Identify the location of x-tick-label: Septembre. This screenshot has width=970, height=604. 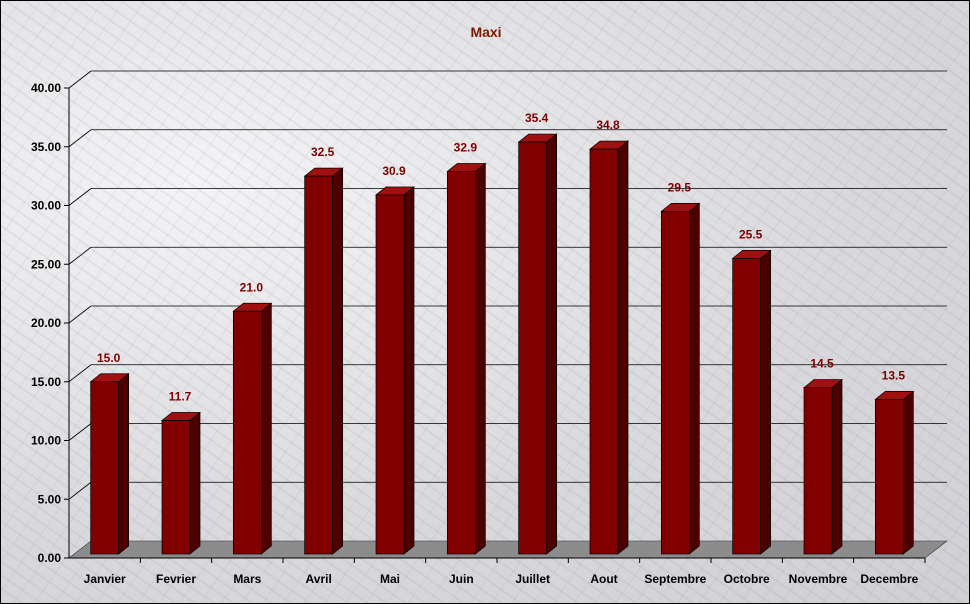
(675, 579).